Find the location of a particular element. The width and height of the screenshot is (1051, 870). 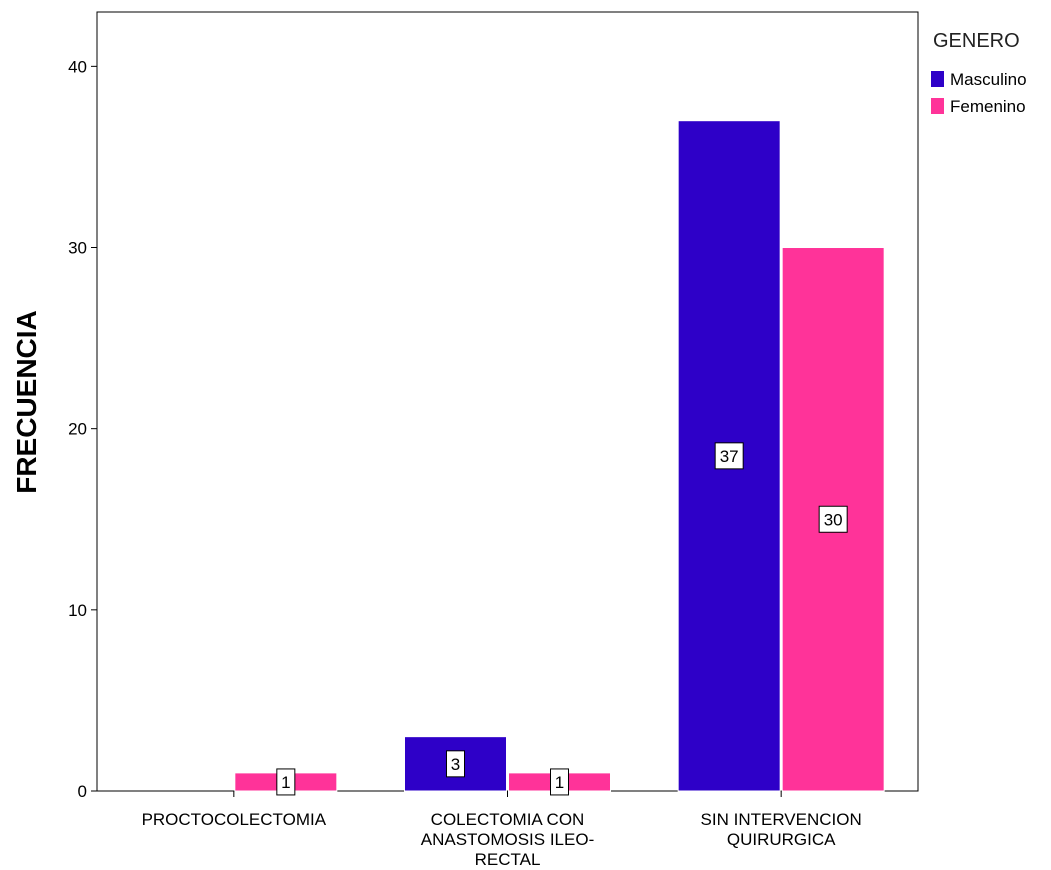

x-tick-label: PROCTOCOLECTOMIA is located at coordinates (234, 819).